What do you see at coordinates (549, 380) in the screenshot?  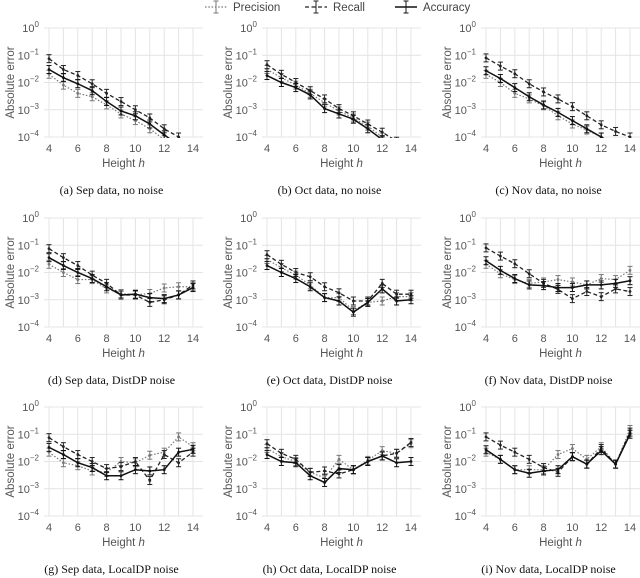 I see `subplot-caption: (f) Nov data, DistDP noise` at bounding box center [549, 380].